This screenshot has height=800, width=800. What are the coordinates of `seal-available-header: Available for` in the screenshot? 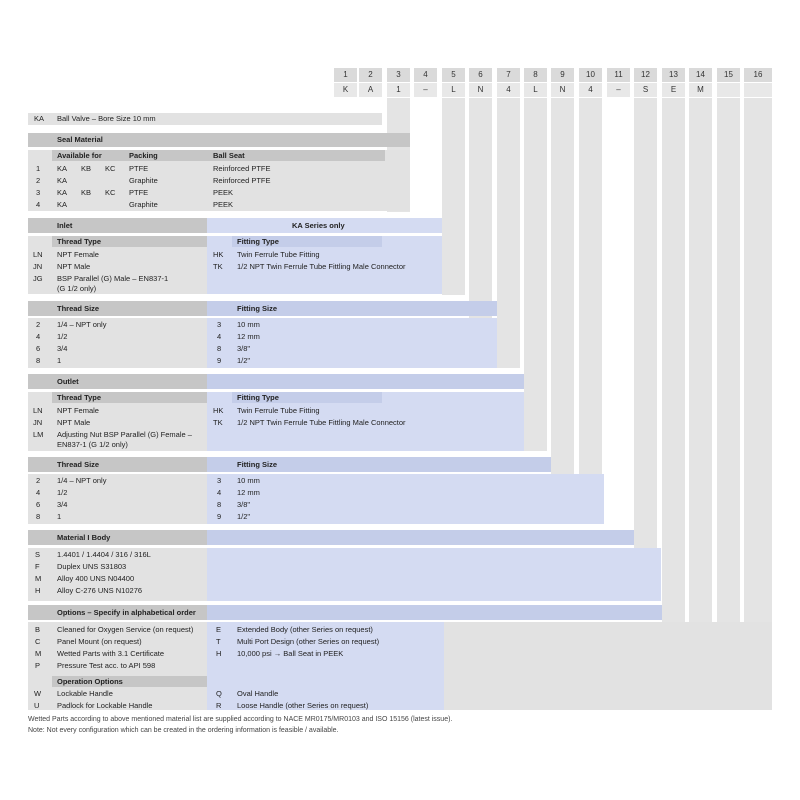 It's located at (79, 155).